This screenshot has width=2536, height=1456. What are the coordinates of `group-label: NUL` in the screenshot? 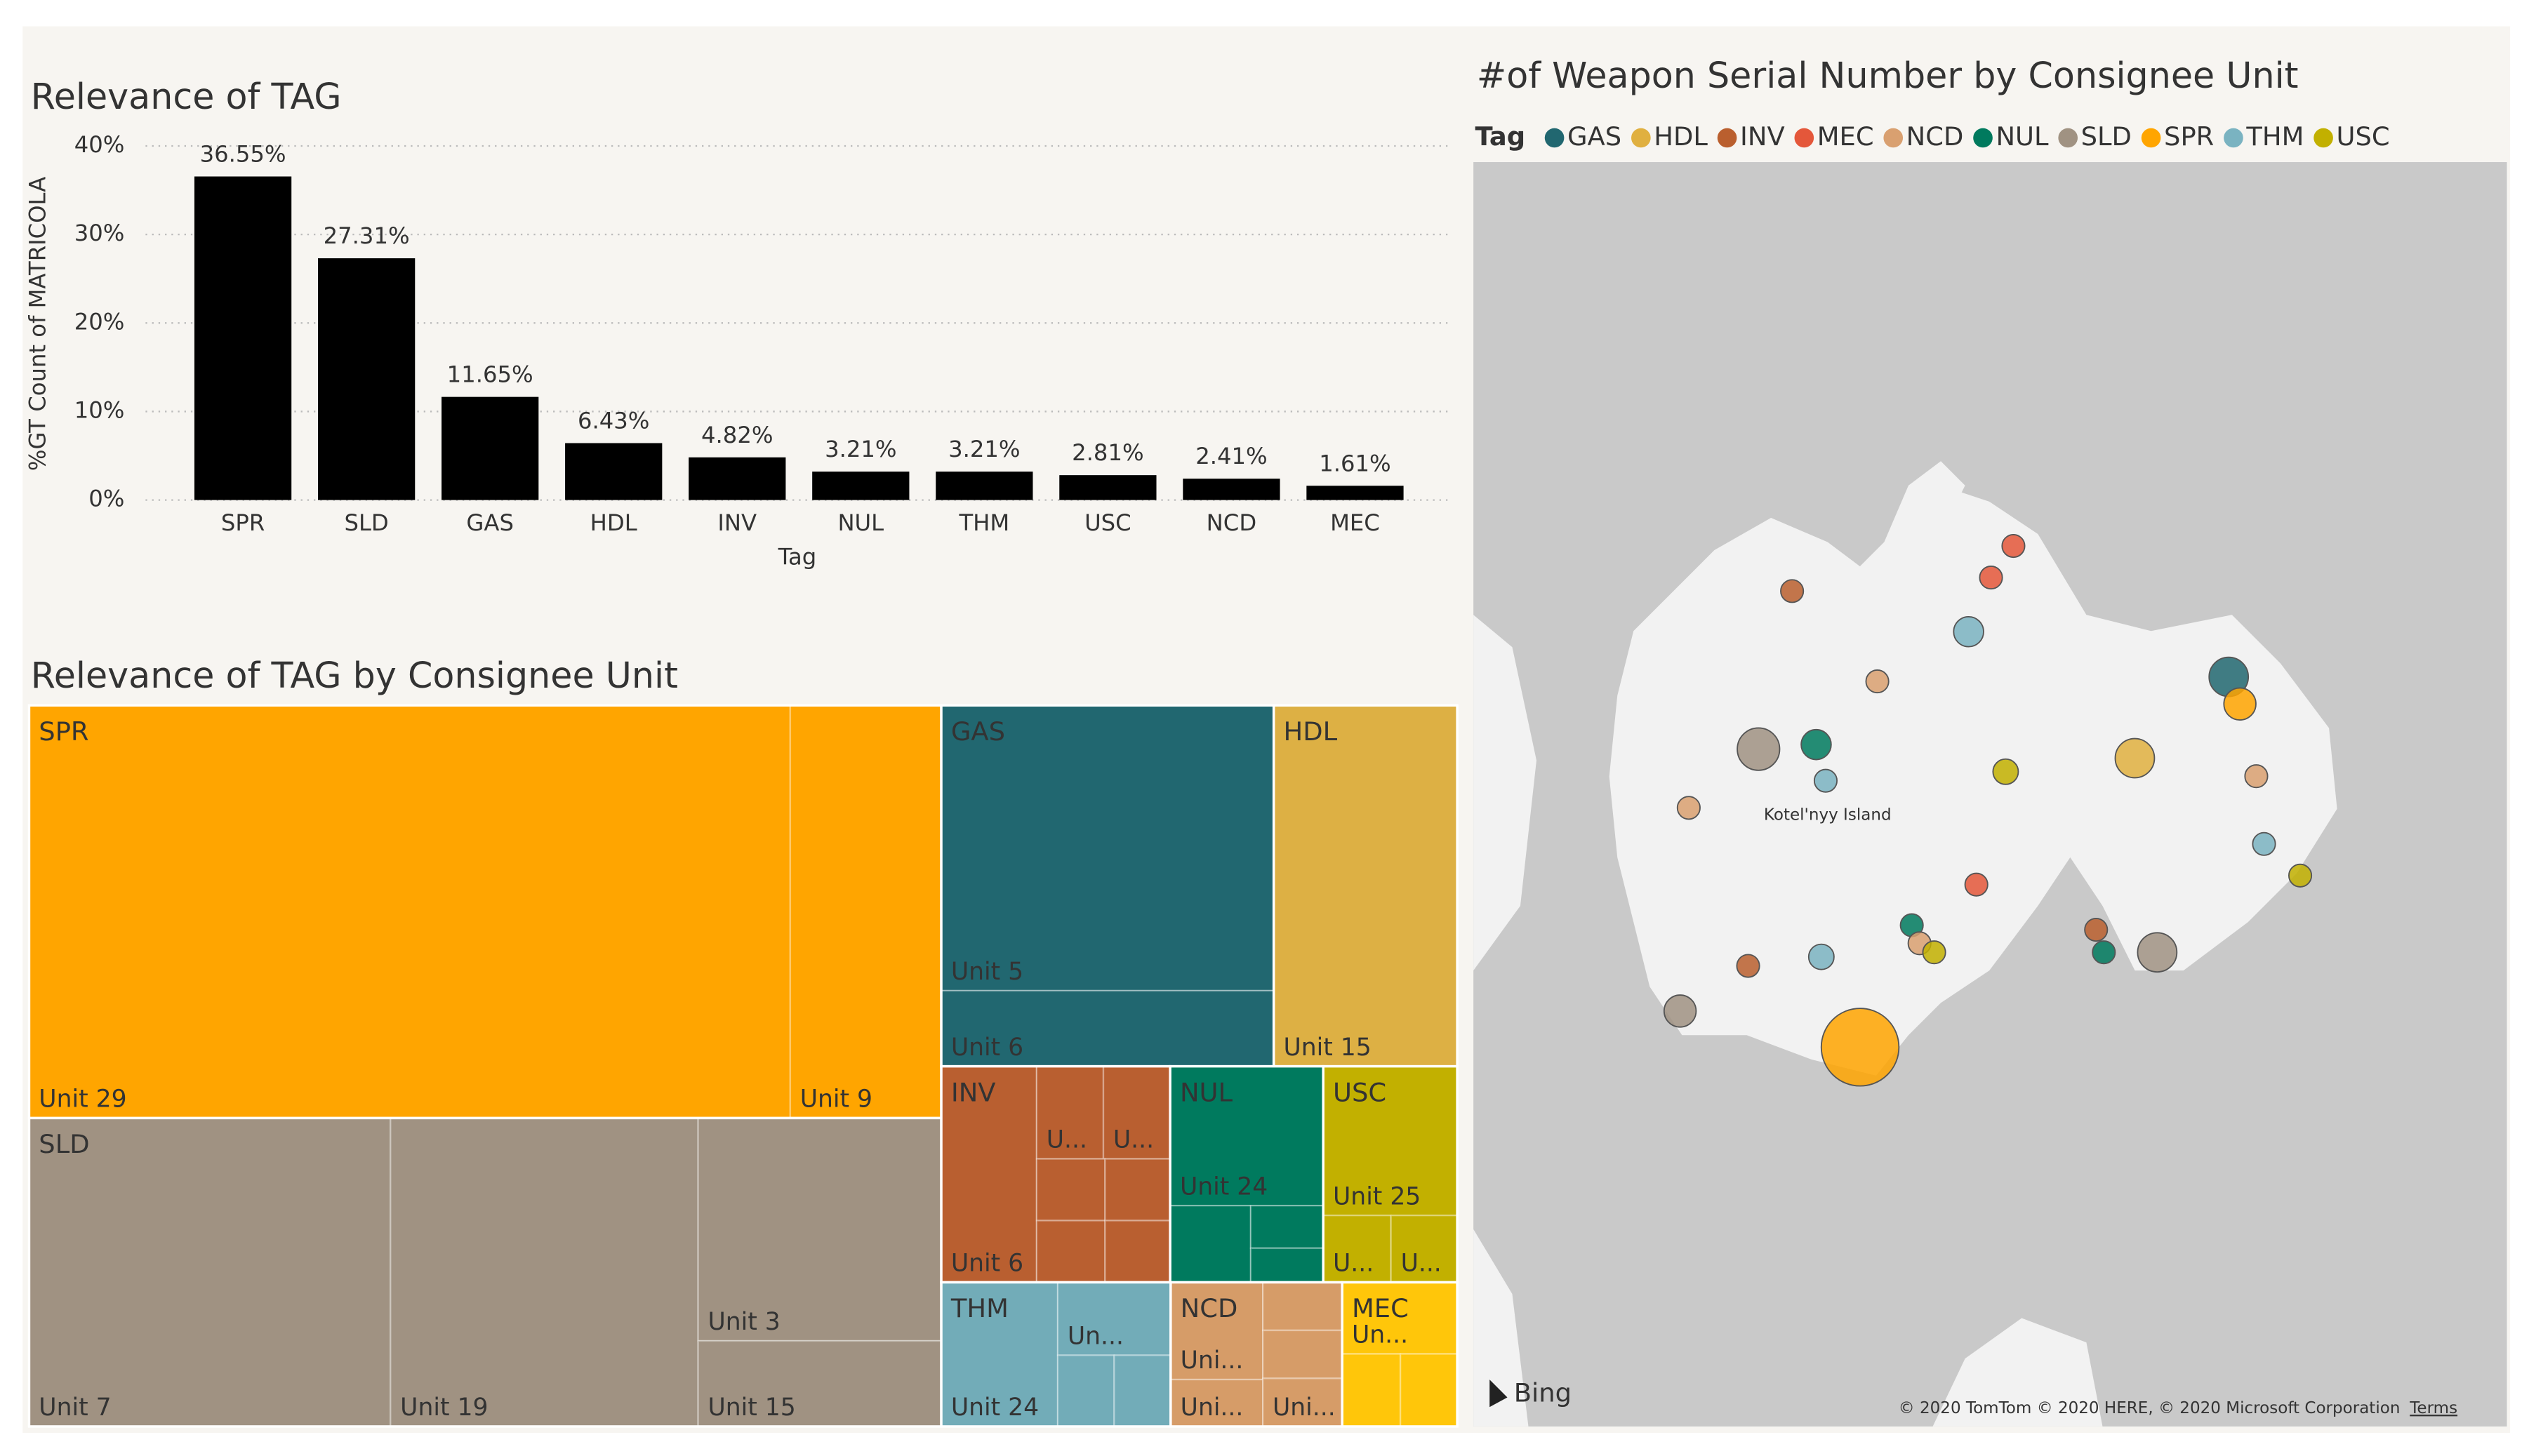 It's located at (1206, 1092).